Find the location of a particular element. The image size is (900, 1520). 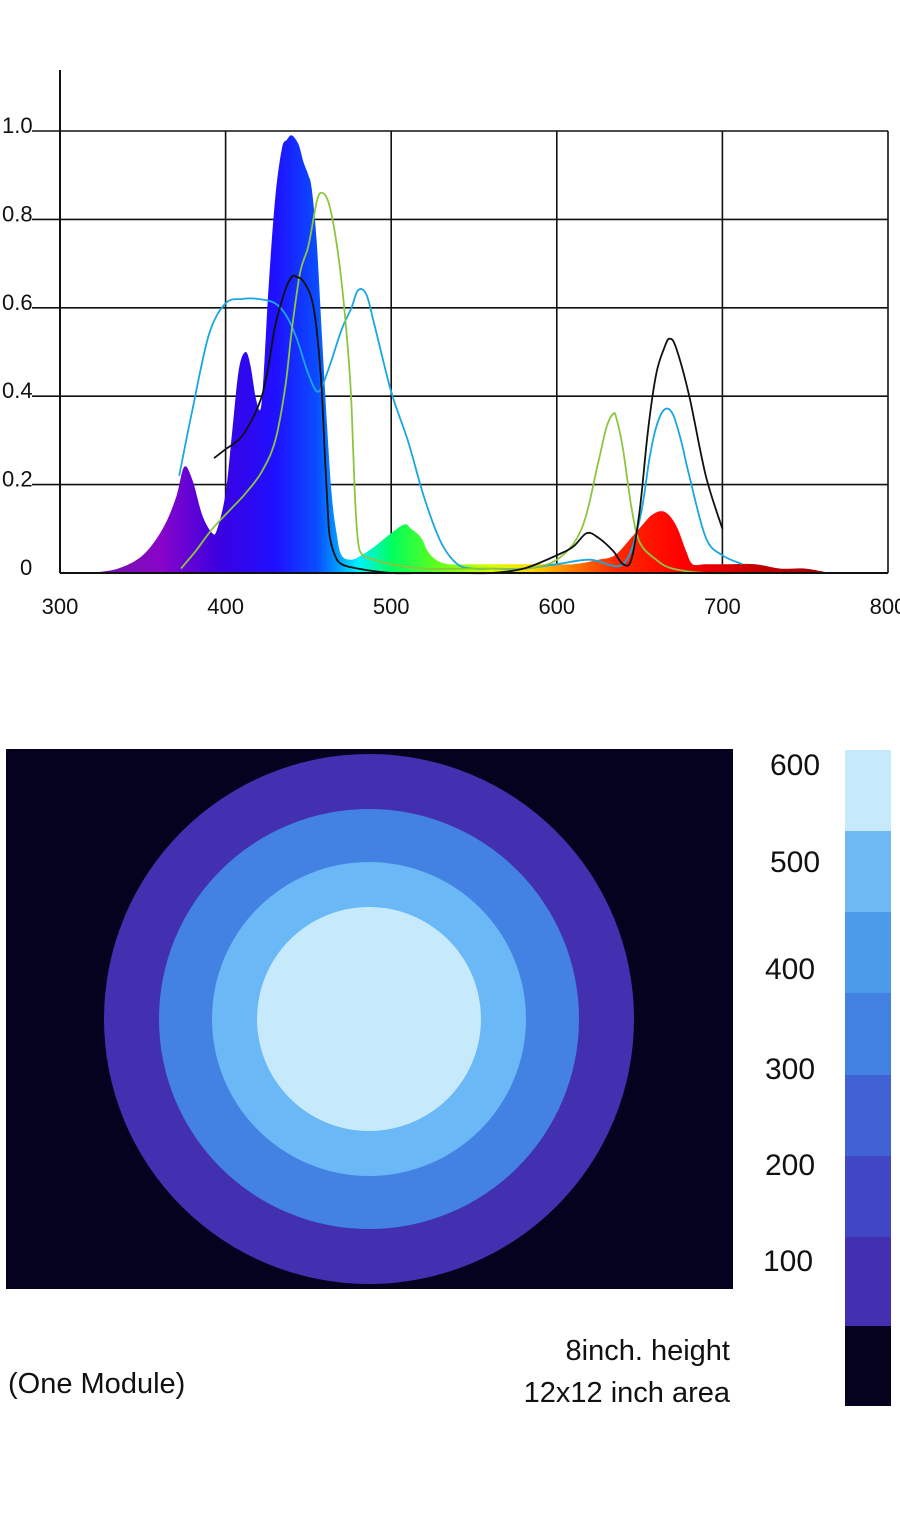

x-tick-label: 300 is located at coordinates (60, 606).